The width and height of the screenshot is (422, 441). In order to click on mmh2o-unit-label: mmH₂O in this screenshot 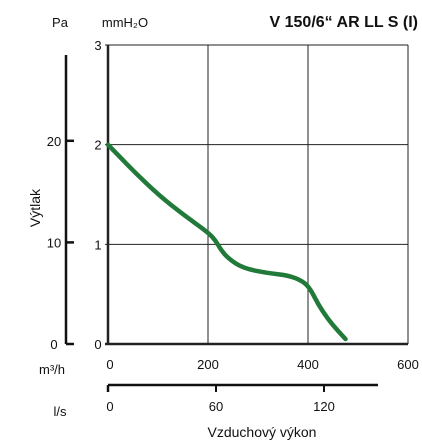, I will do `click(125, 22)`.